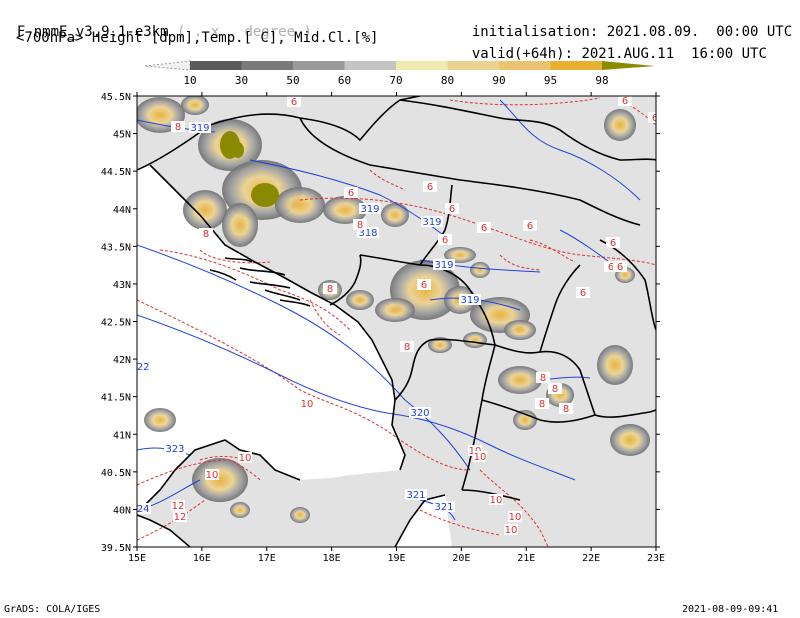 The image size is (800, 618). What do you see at coordinates (174, 449) in the screenshot?
I see `height-contour-label: 323` at bounding box center [174, 449].